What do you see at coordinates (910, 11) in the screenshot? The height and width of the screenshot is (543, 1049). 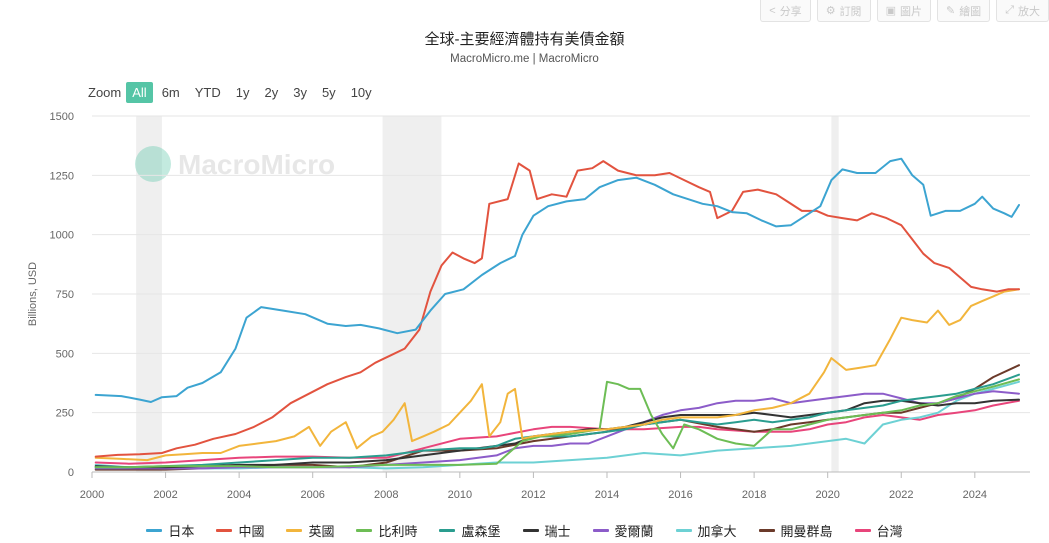 I see `image-label: 圖片` at bounding box center [910, 11].